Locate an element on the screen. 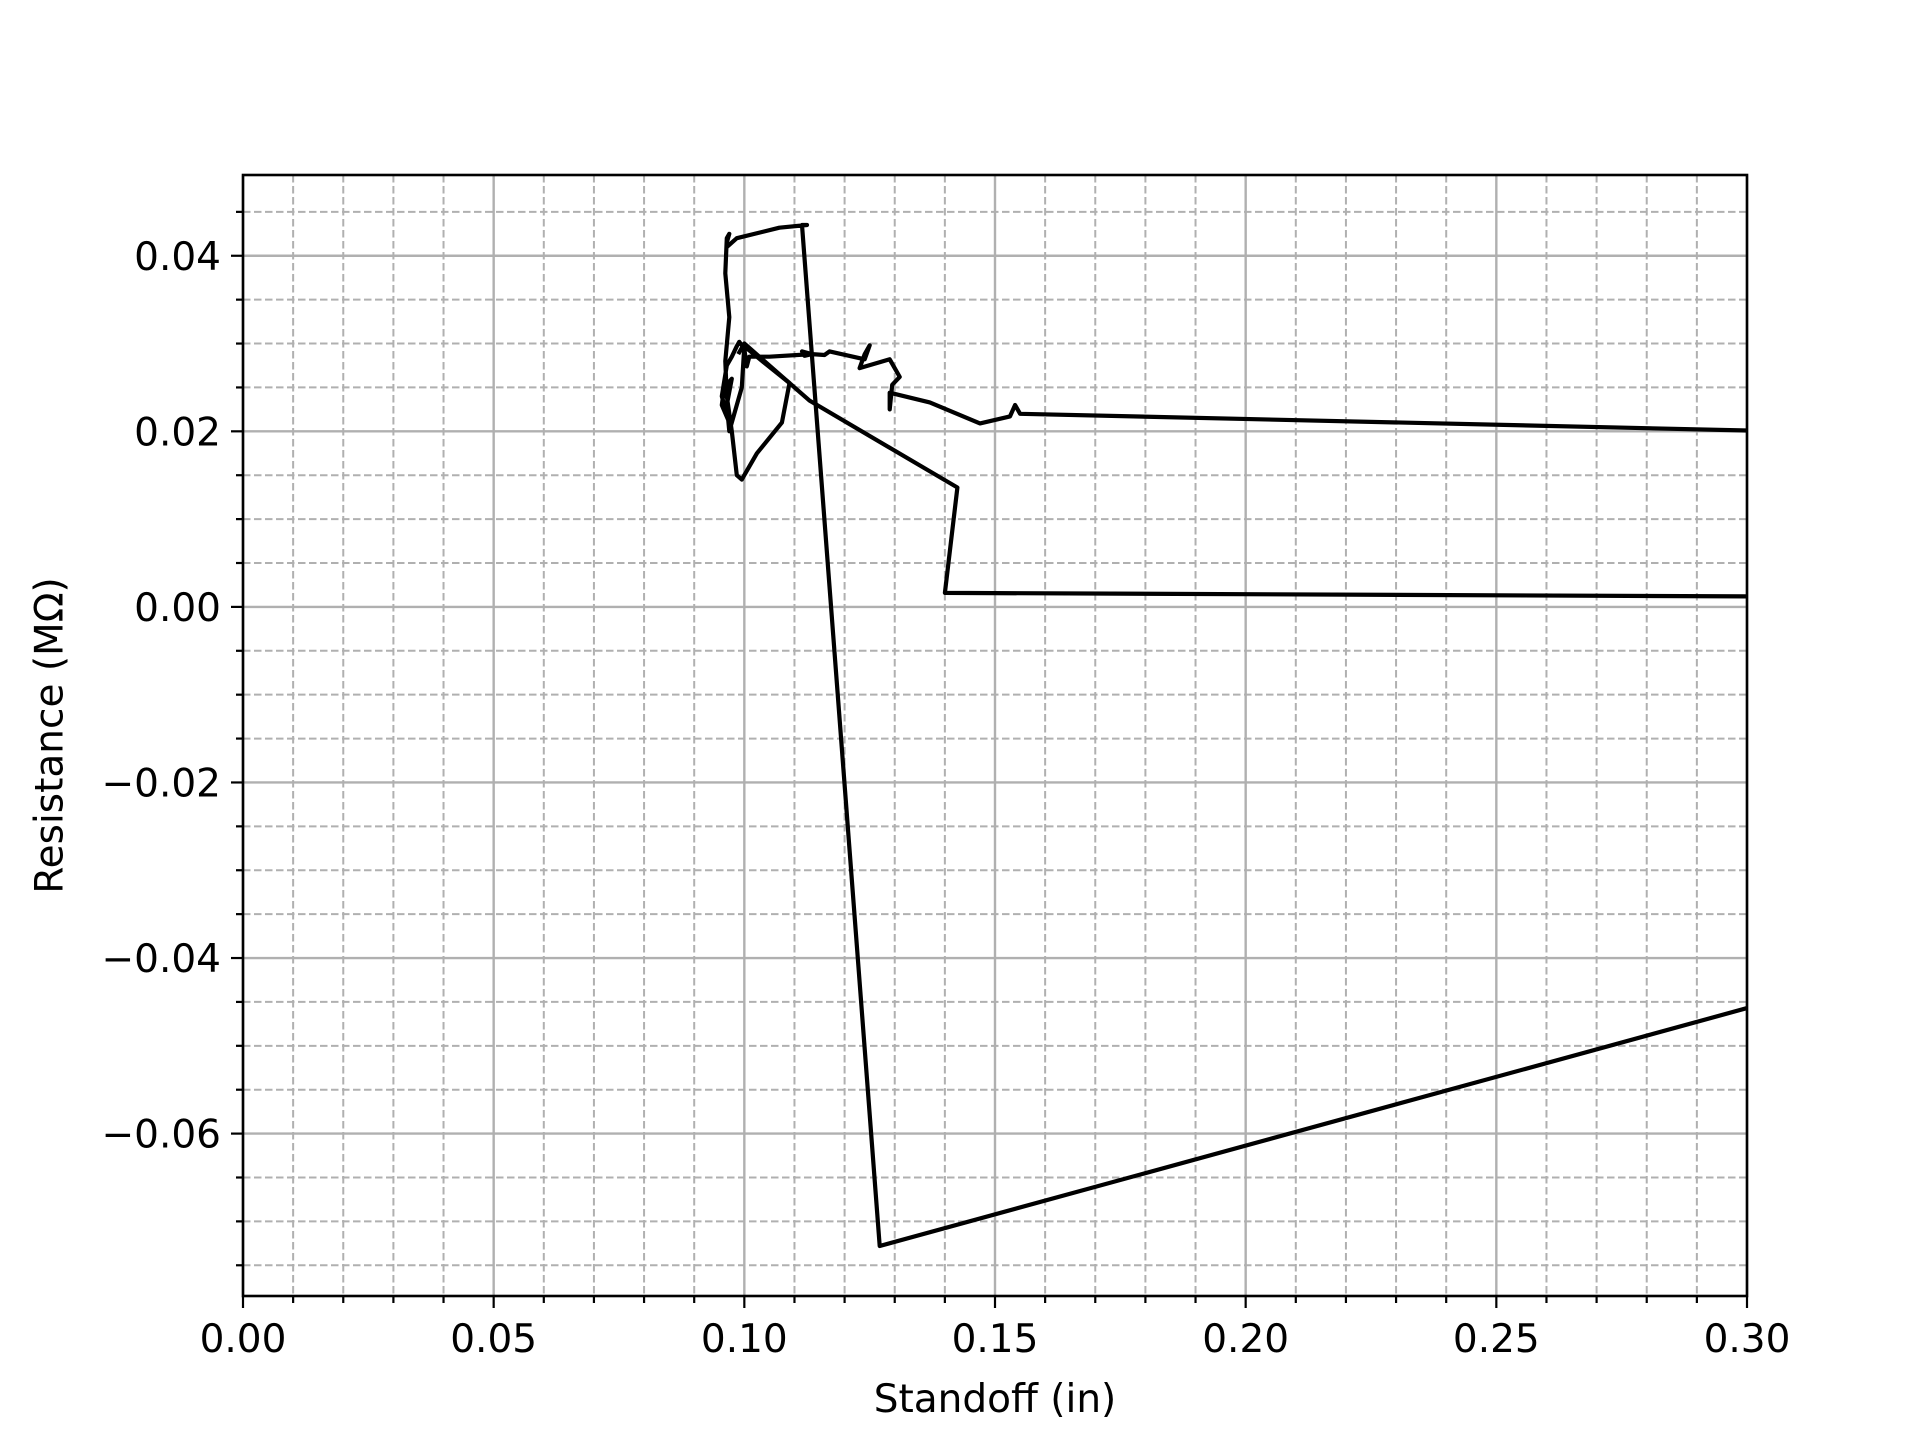 The width and height of the screenshot is (1920, 1440). x-axis-label: Standoff (in) is located at coordinates (995, 1399).